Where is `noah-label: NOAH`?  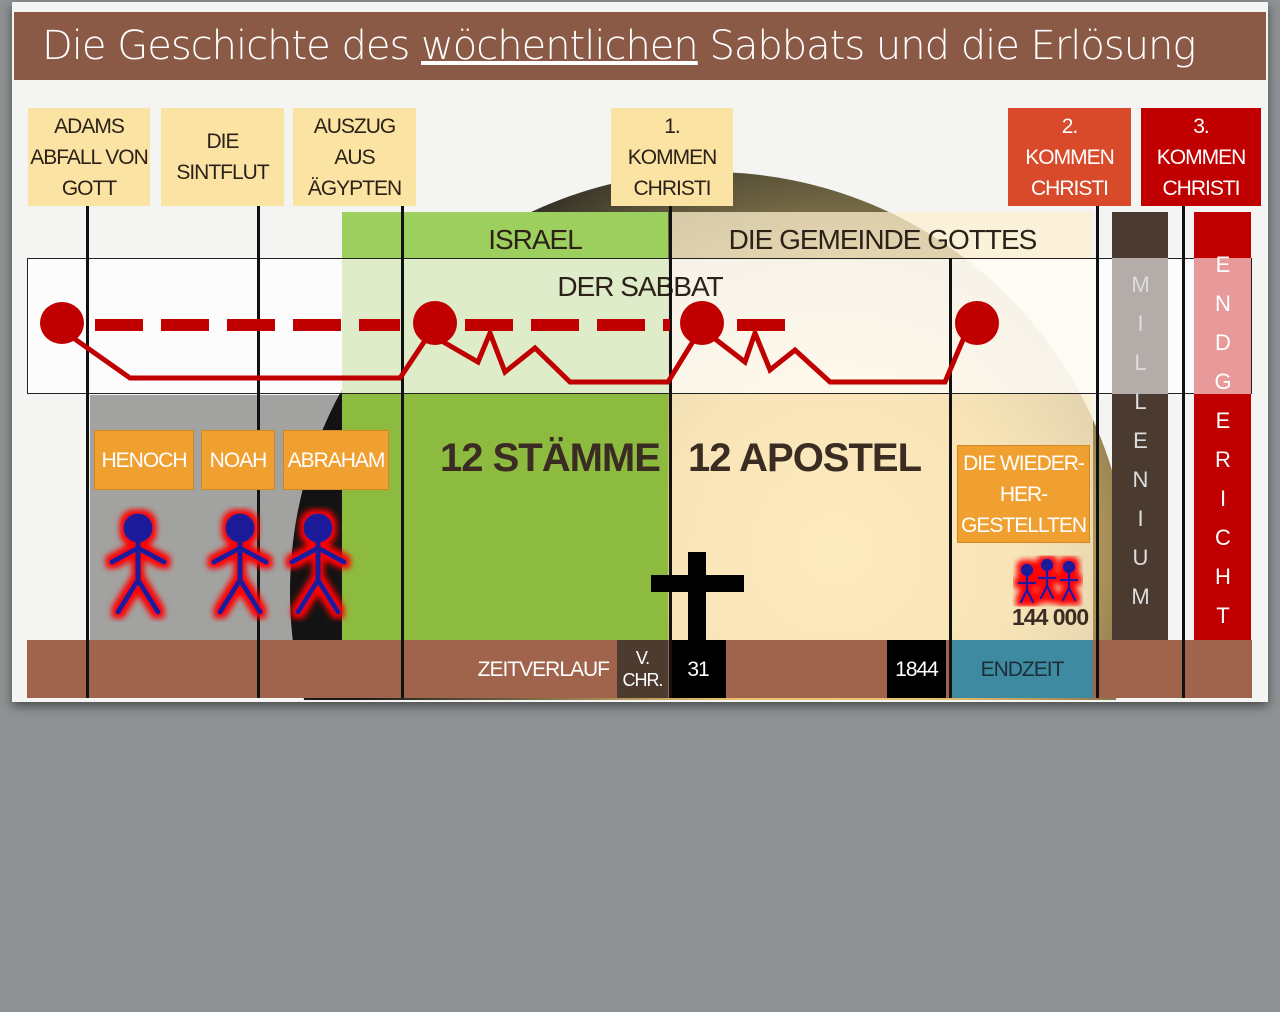 noah-label: NOAH is located at coordinates (238, 460).